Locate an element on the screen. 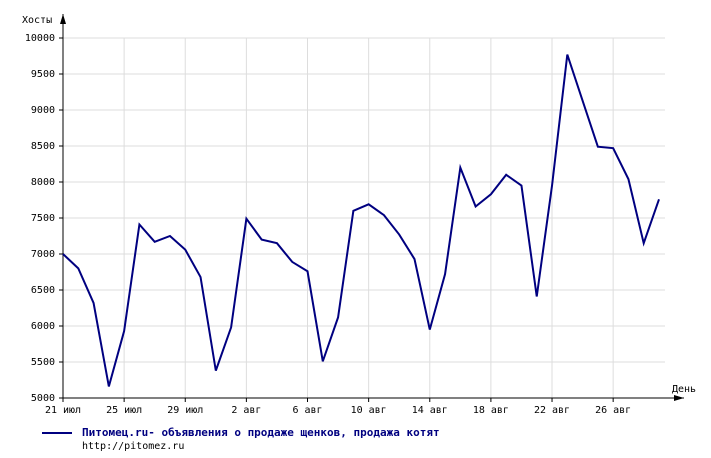  y-axis-label: Хосты is located at coordinates (37, 20).